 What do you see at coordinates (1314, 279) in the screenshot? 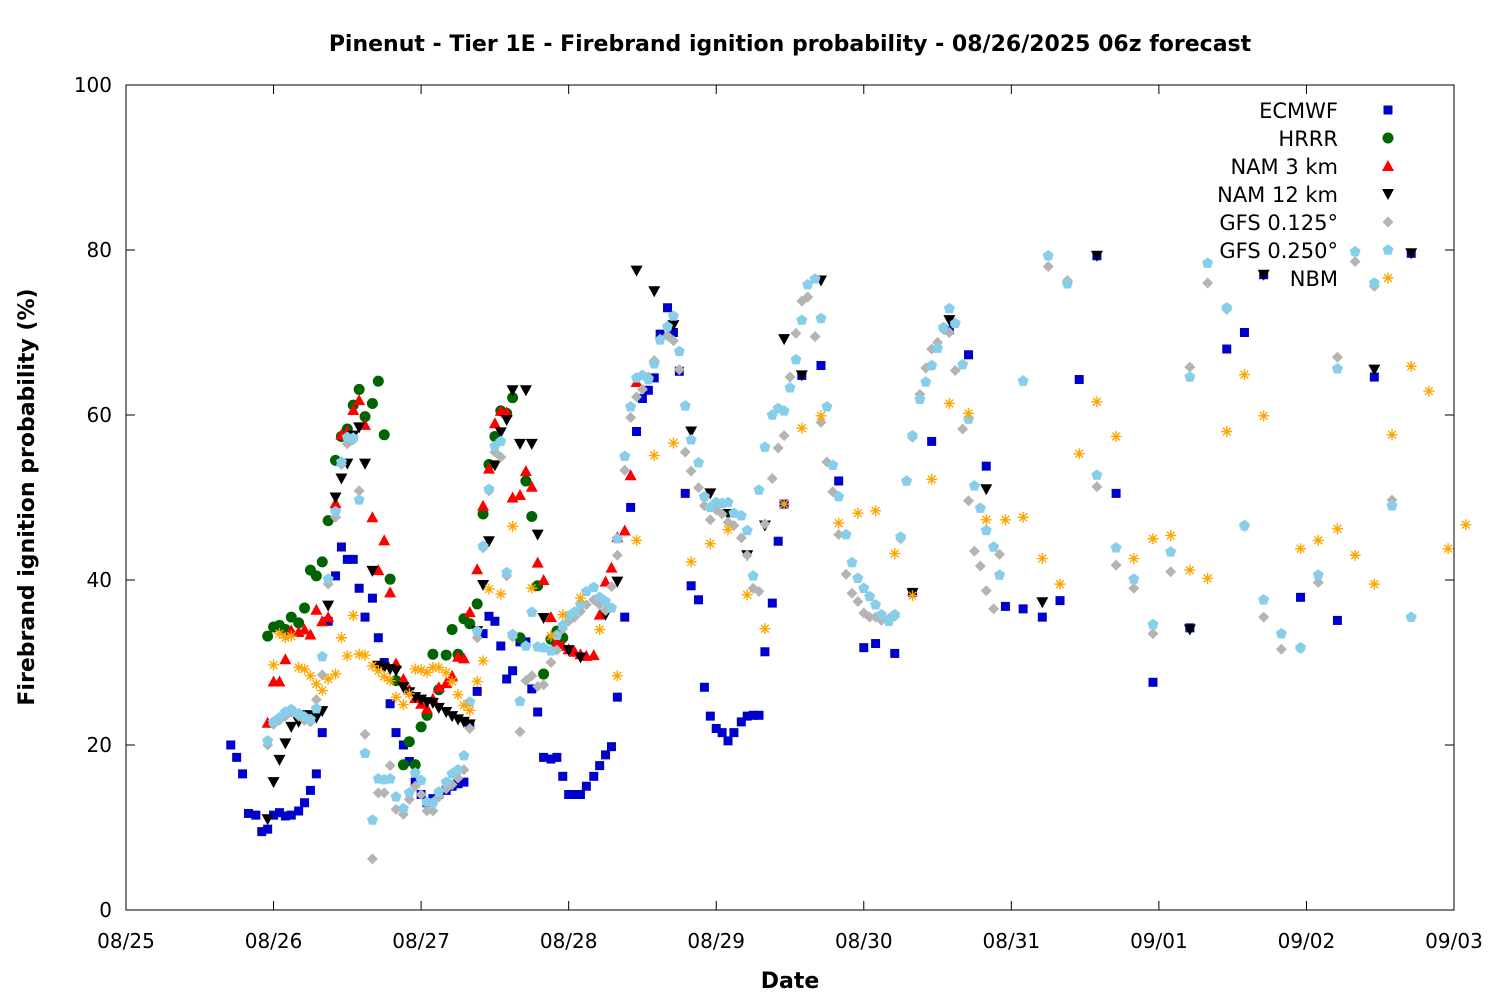
I see `legend-label: NBM` at bounding box center [1314, 279].